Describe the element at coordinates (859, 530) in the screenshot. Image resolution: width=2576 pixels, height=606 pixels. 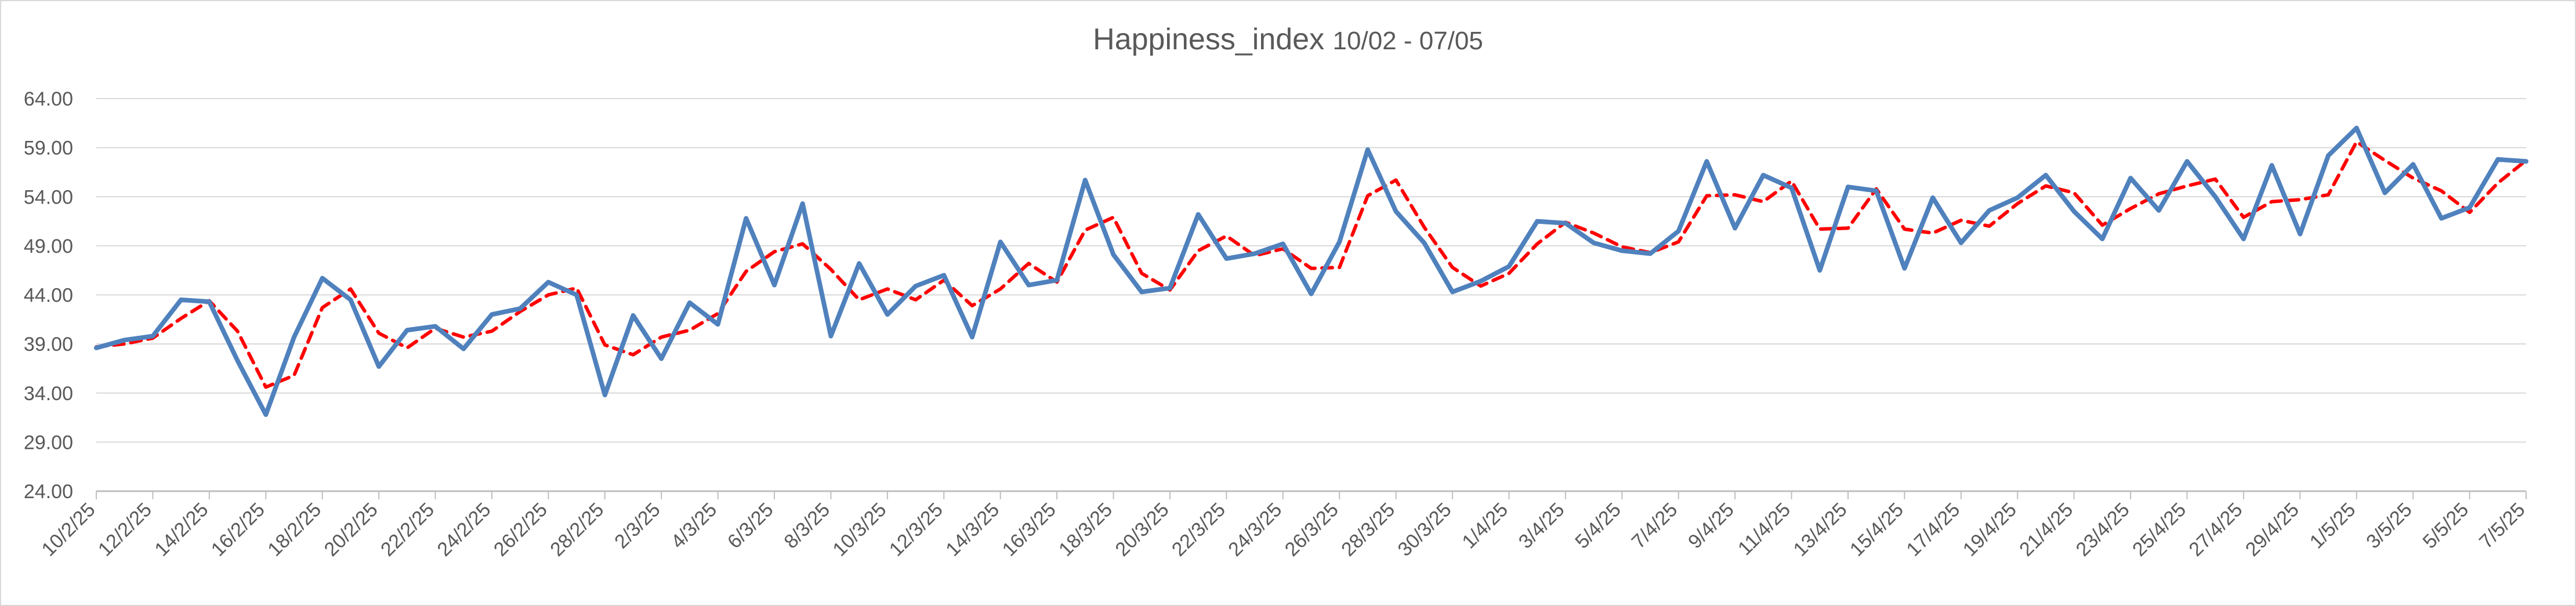
I see `x-tick-label: 10/3/25` at that location.